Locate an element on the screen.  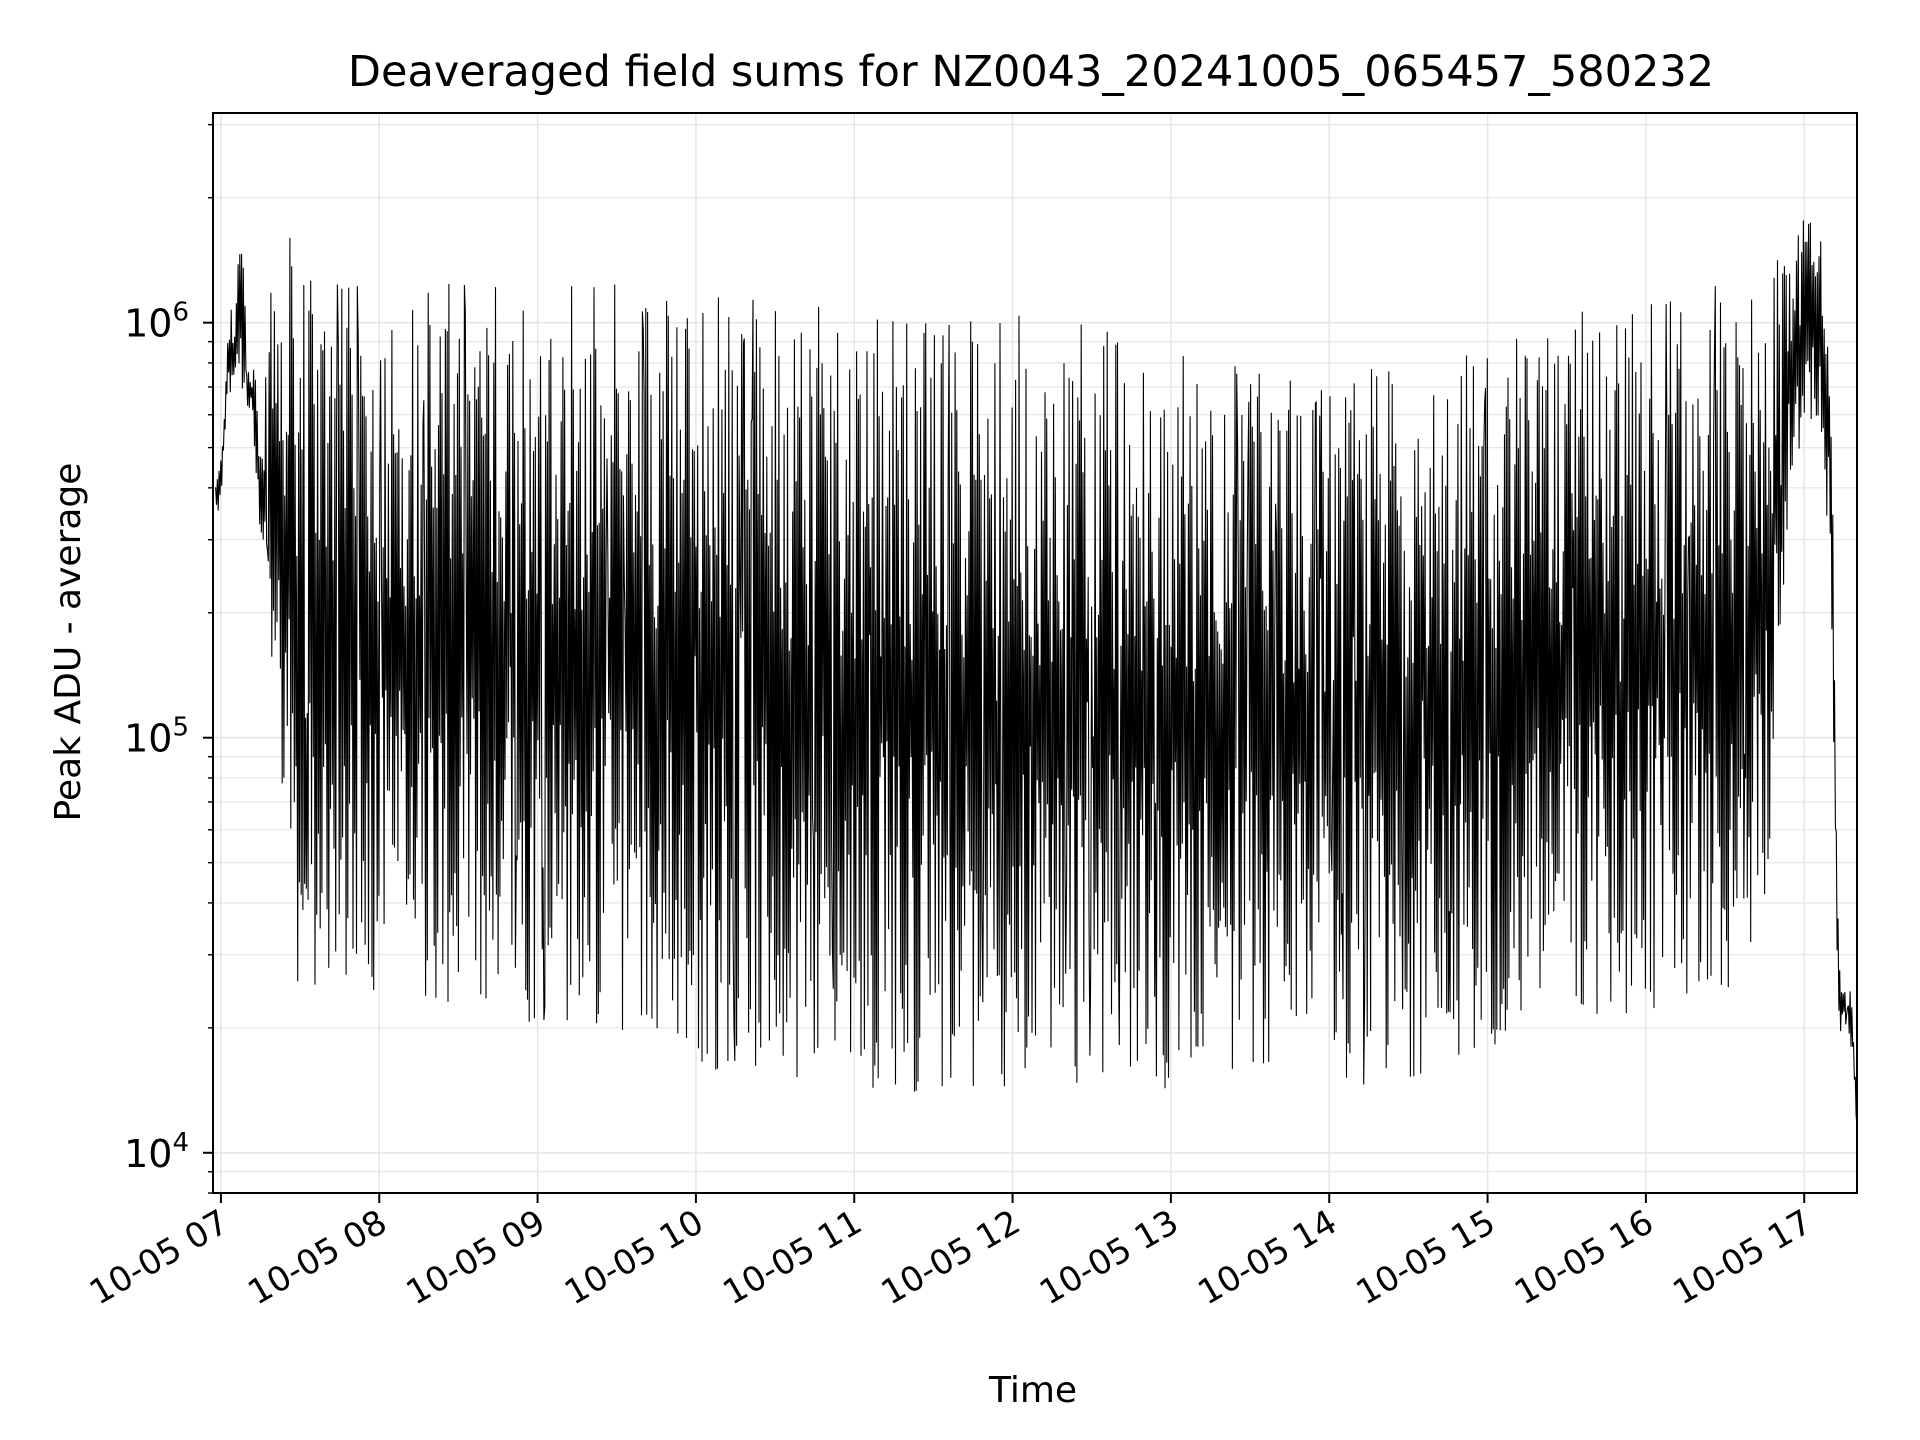
x-axis-label: Time is located at coordinates (1032, 1390).